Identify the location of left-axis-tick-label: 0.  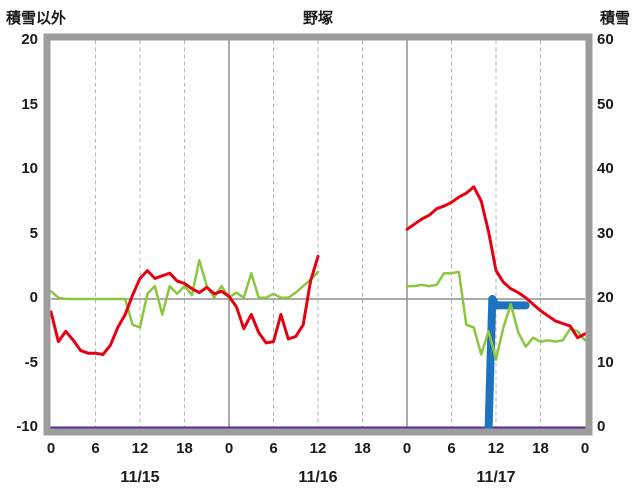
(33, 297).